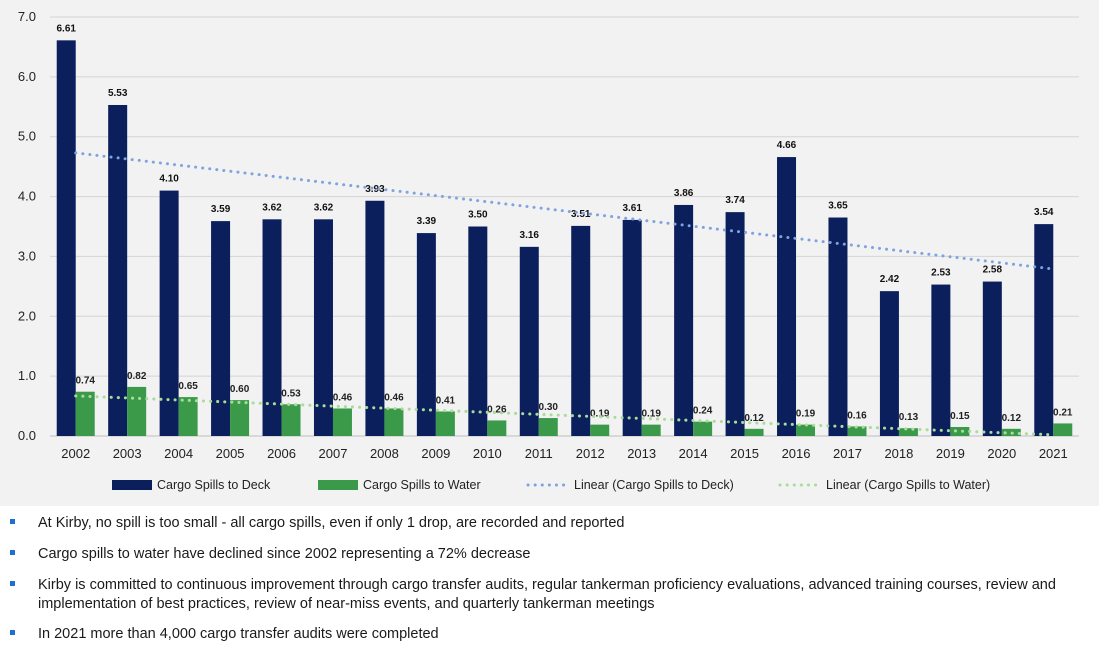  What do you see at coordinates (838, 206) in the screenshot?
I see `deck-data-label: 3.65` at bounding box center [838, 206].